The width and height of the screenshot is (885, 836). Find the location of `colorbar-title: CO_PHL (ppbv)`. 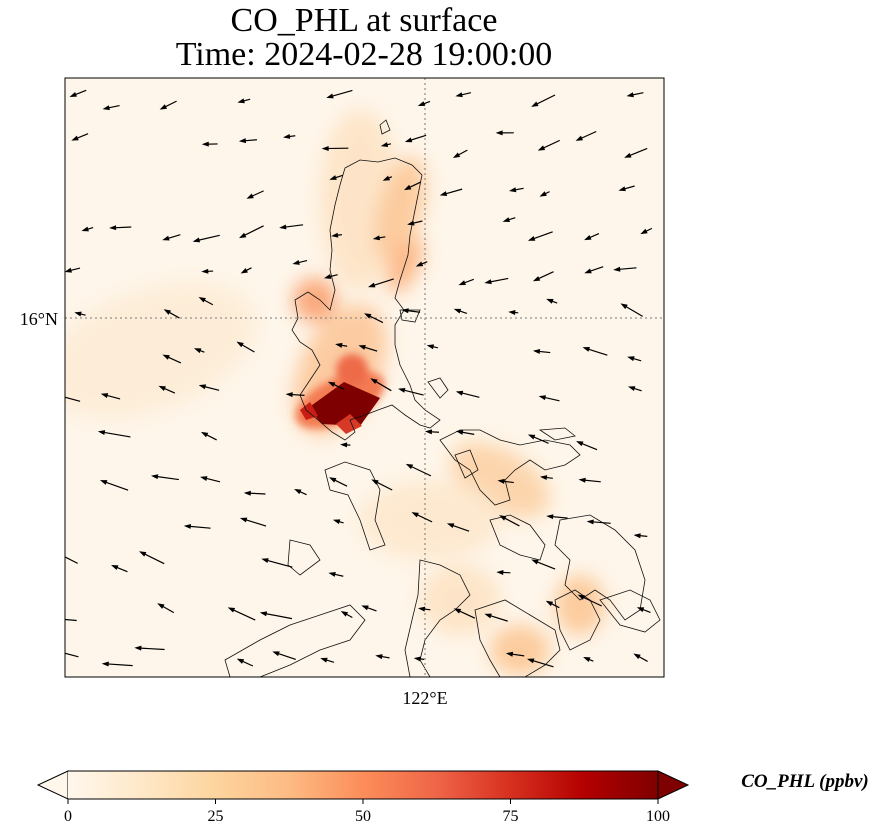

colorbar-title: CO_PHL (ppbv) is located at coordinates (805, 781).